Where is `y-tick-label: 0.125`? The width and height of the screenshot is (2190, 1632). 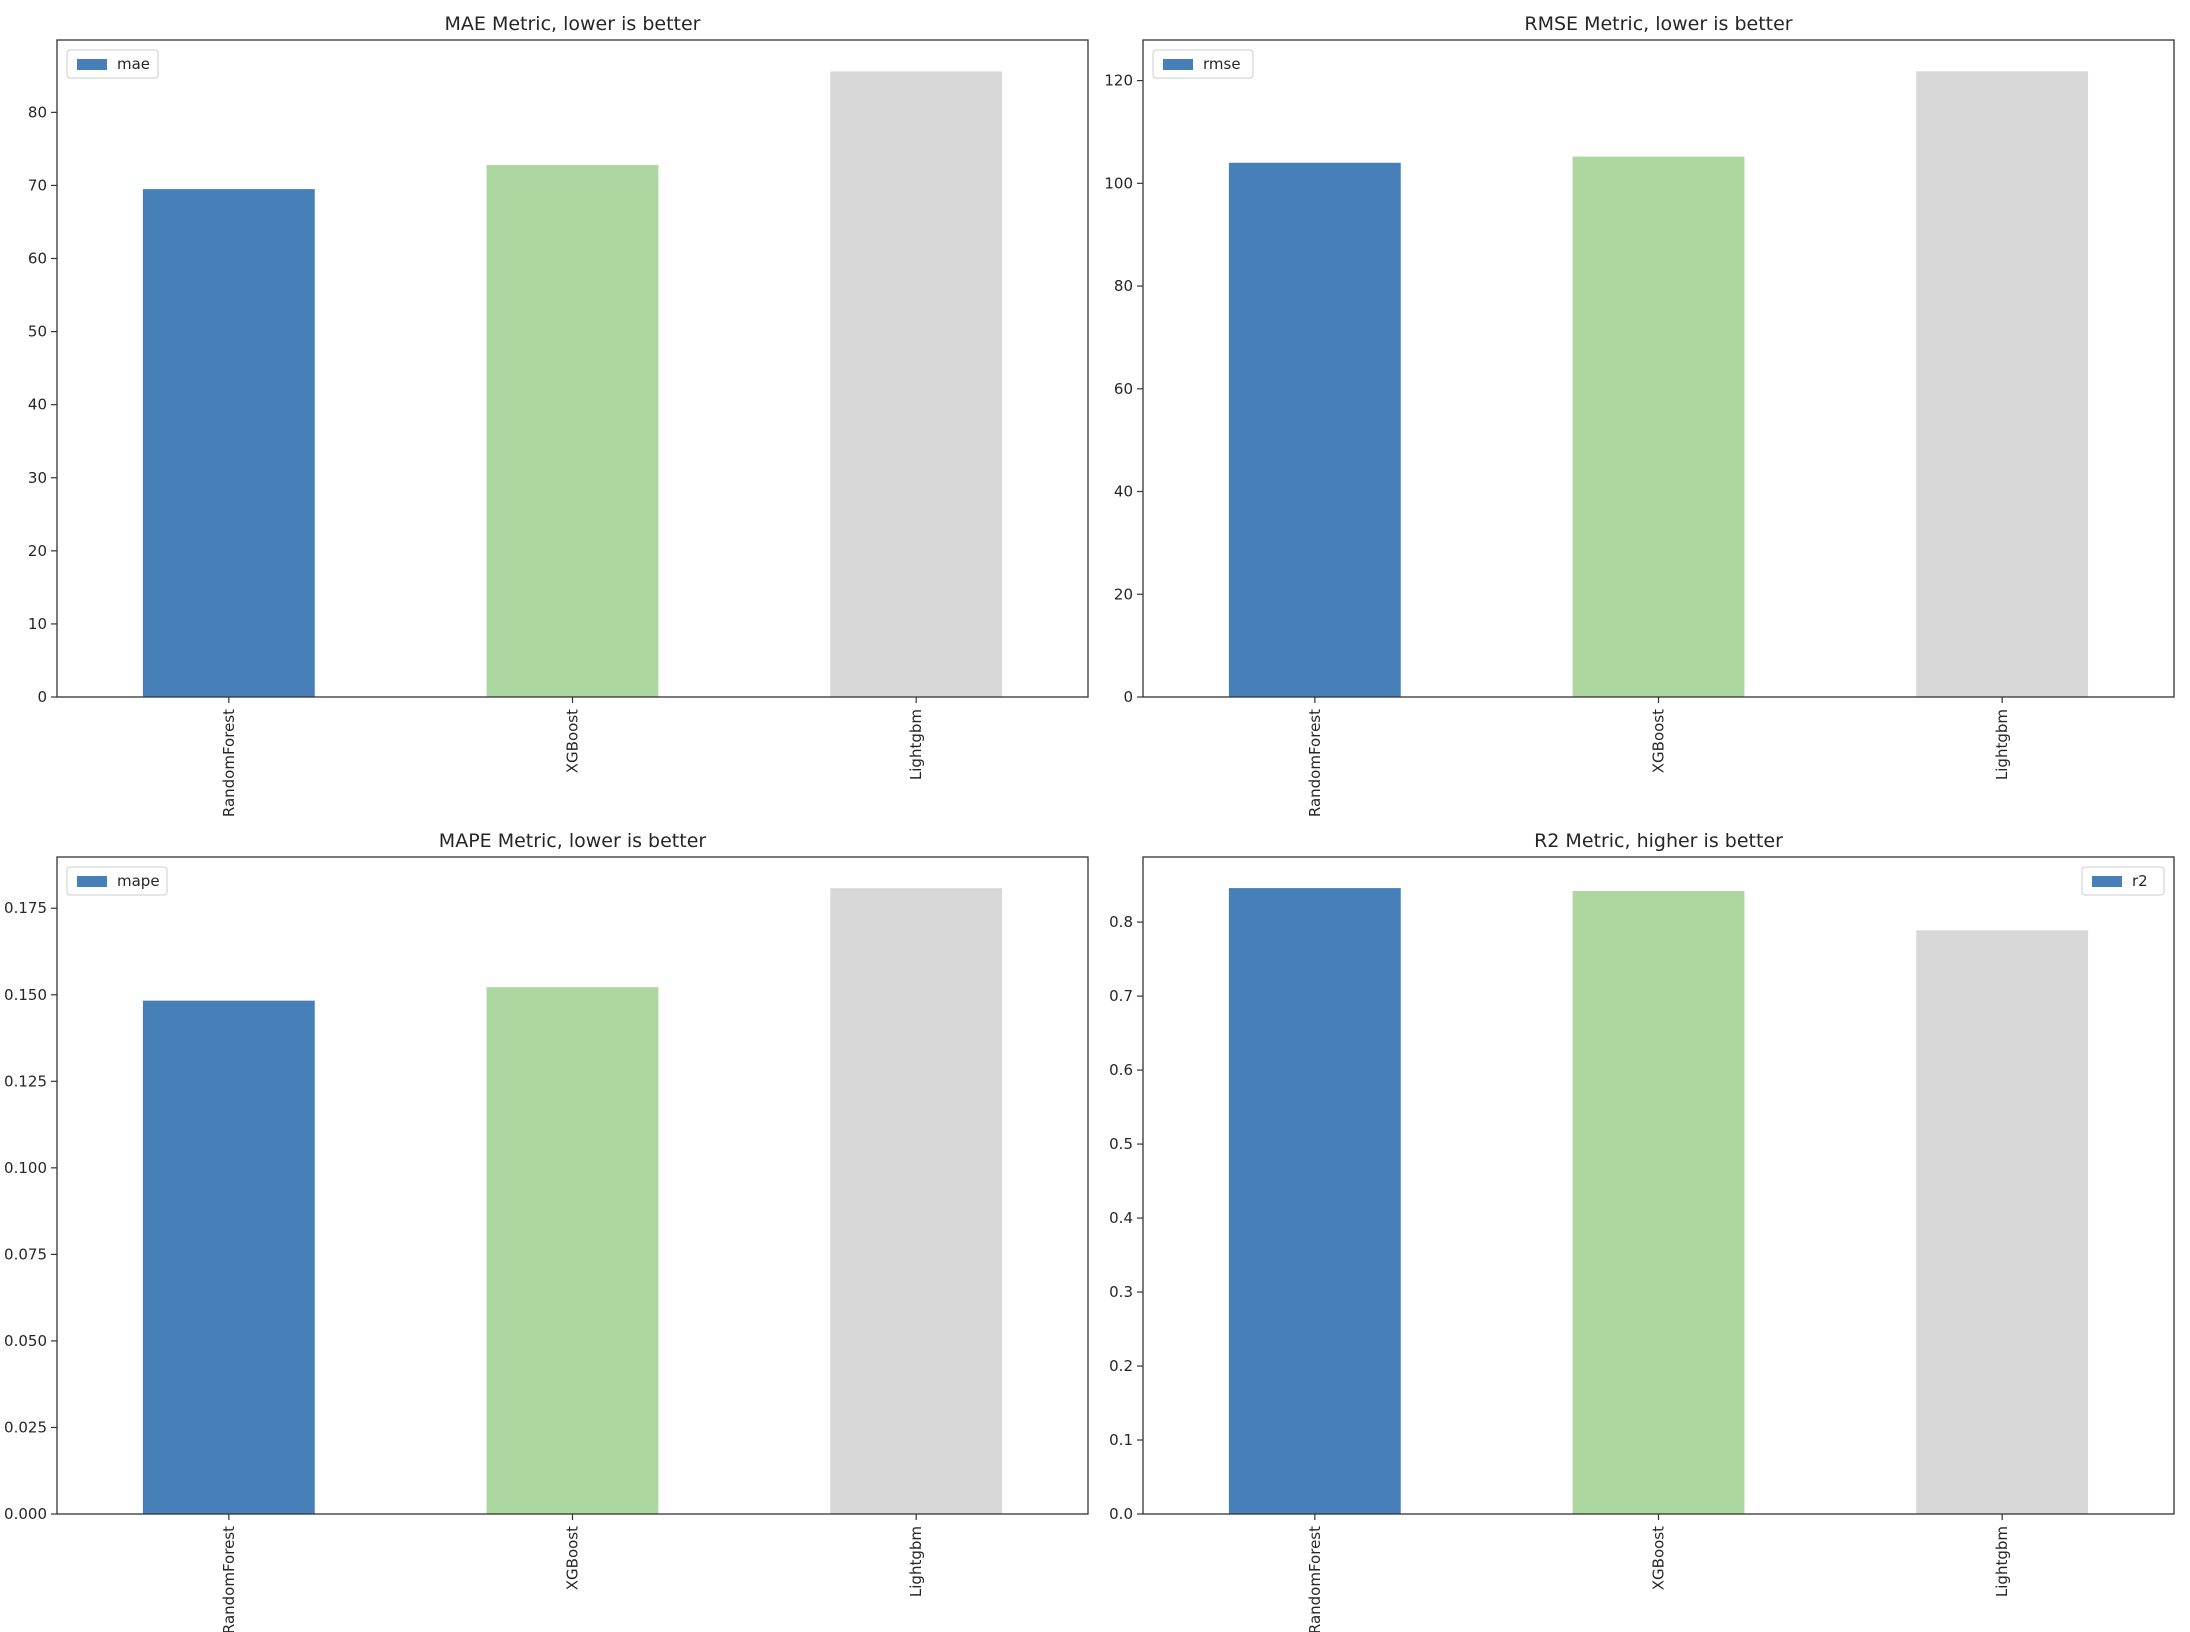 y-tick-label: 0.125 is located at coordinates (25, 1081).